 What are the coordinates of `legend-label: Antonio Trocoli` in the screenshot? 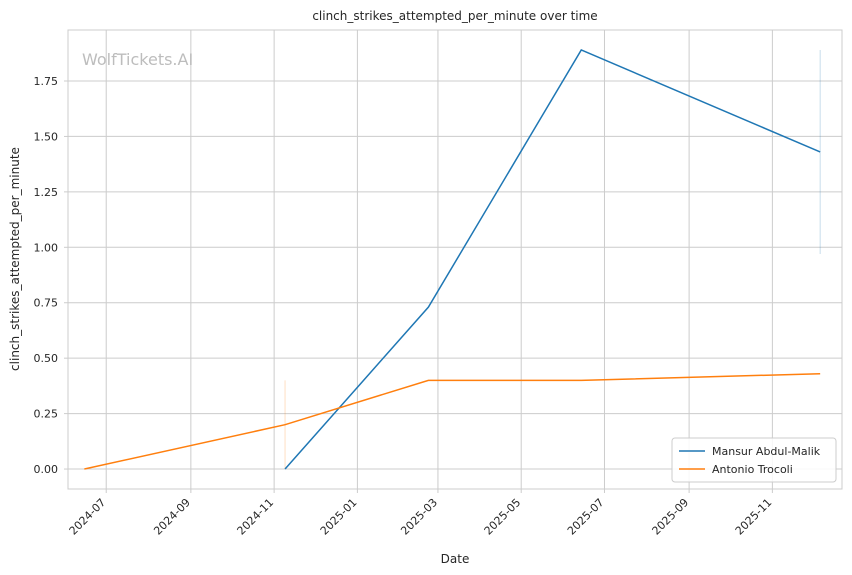 It's located at (752, 469).